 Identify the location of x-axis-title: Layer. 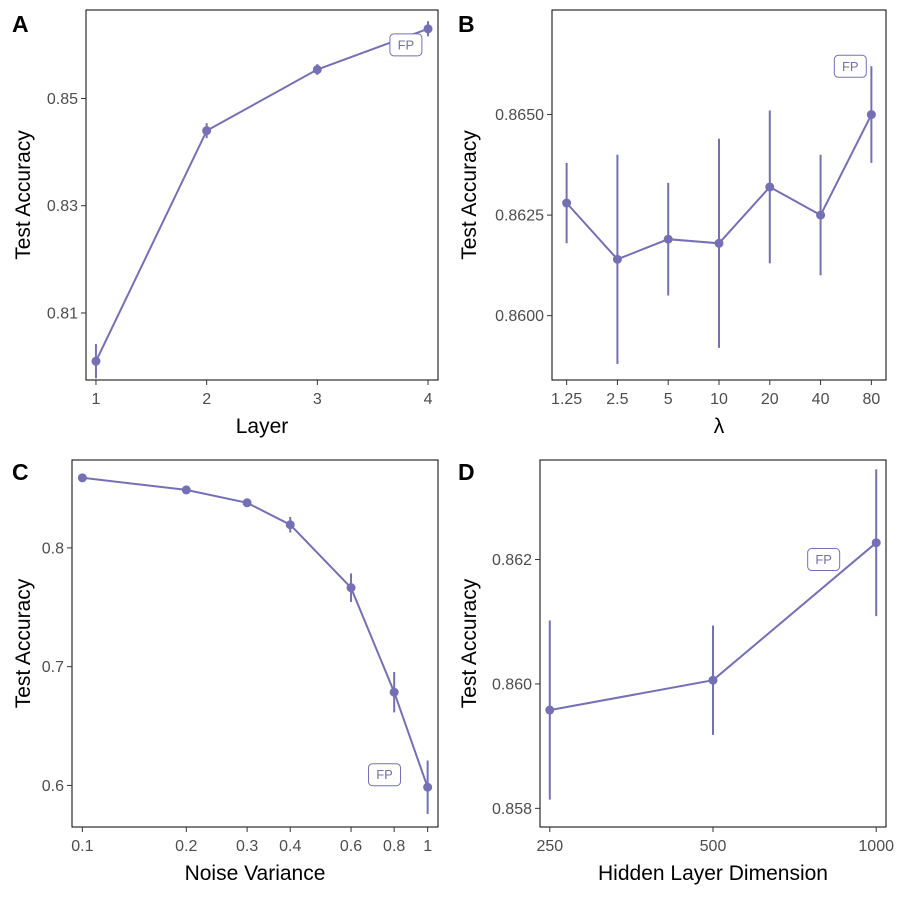
(262, 426).